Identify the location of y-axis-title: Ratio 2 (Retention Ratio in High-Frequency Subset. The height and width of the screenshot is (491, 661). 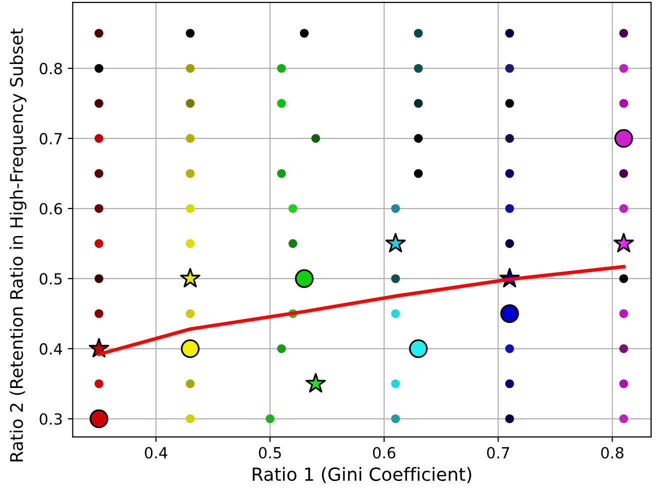
(18, 245).